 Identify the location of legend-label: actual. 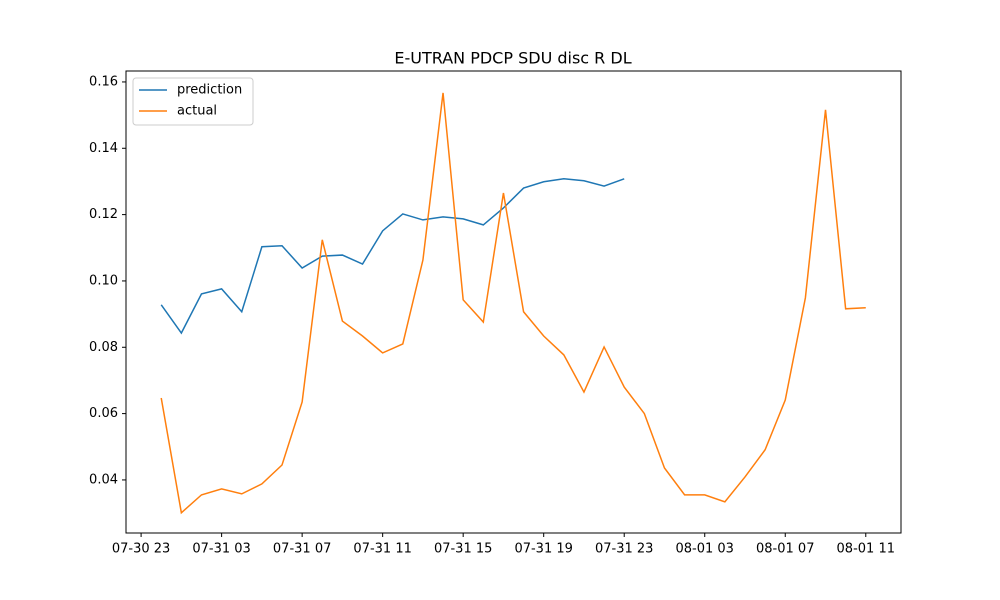
(197, 111).